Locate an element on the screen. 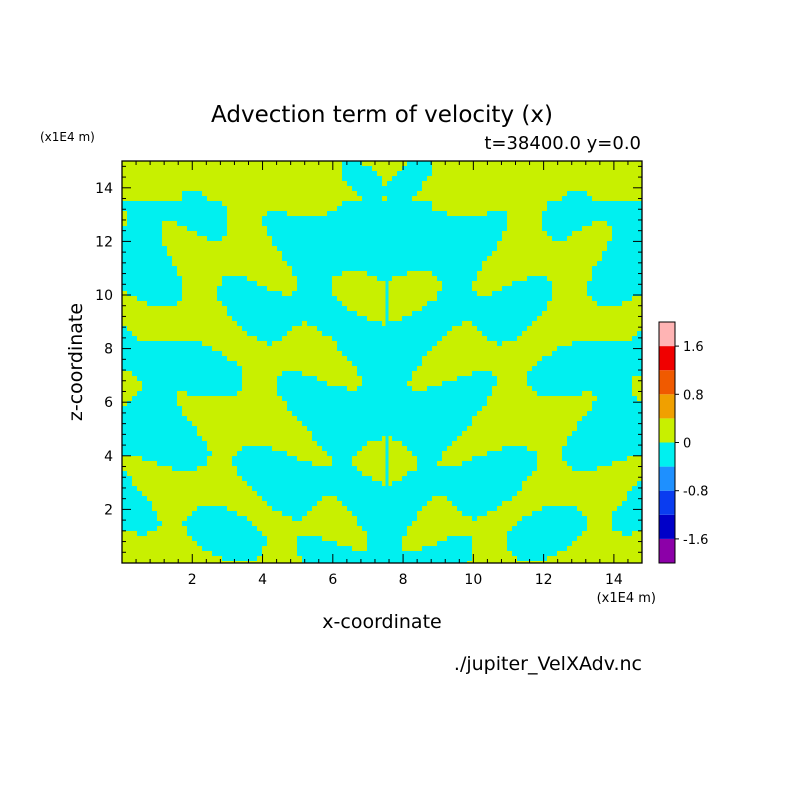  y-axis-label: z-coordinate is located at coordinates (76, 362).